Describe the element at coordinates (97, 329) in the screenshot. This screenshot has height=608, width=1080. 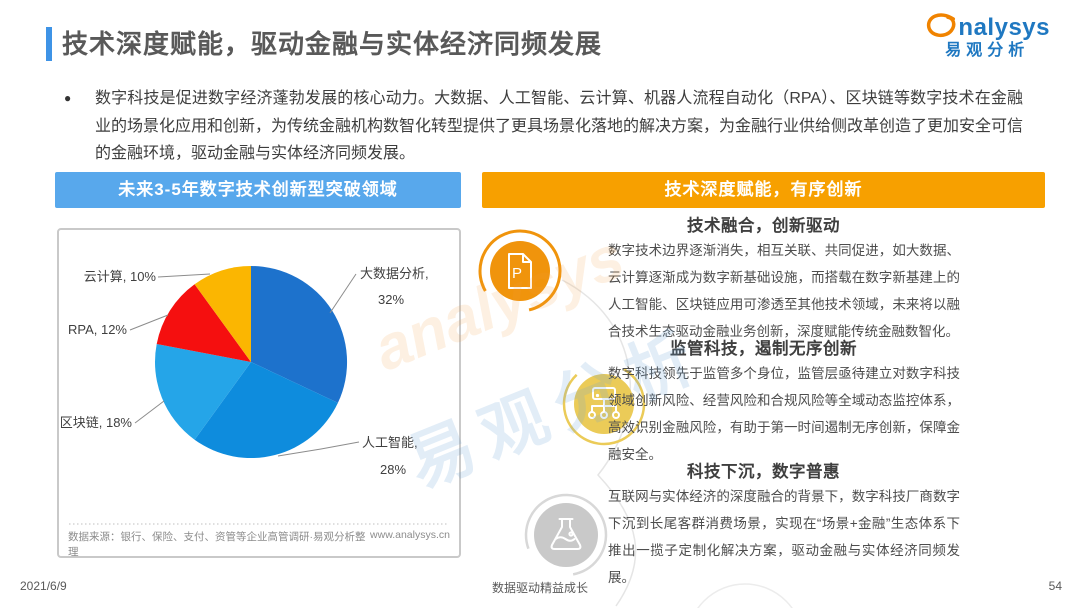
I see `pie-label-rpa: RPA, 12%` at that location.